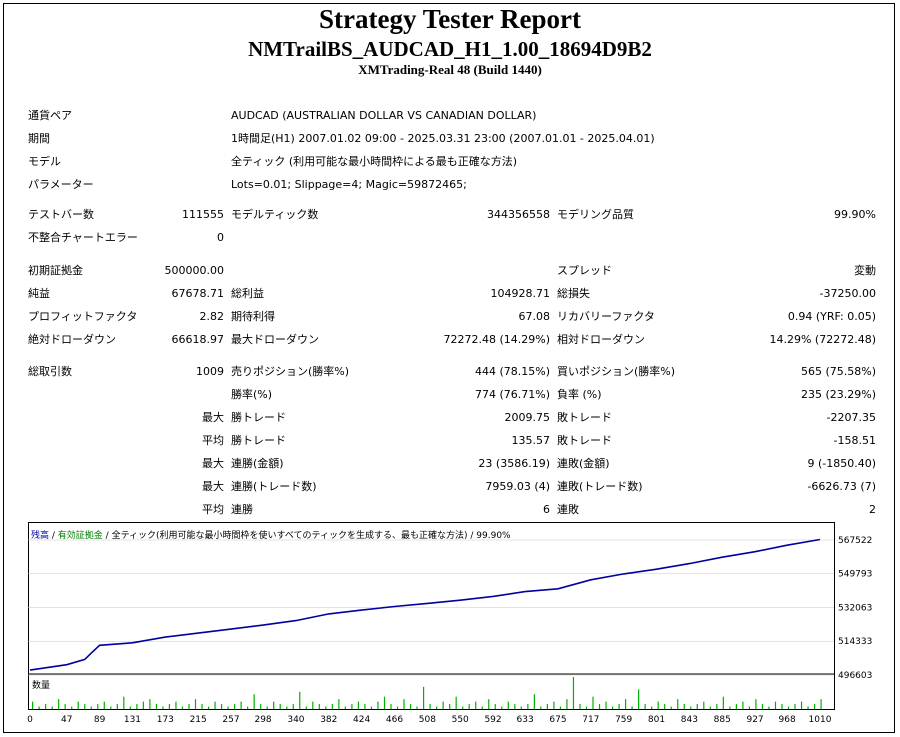 The width and height of the screenshot is (900, 737). Describe the element at coordinates (257, 463) in the screenshot. I see `cons-win-amount-label: 連勝(金額)` at that location.